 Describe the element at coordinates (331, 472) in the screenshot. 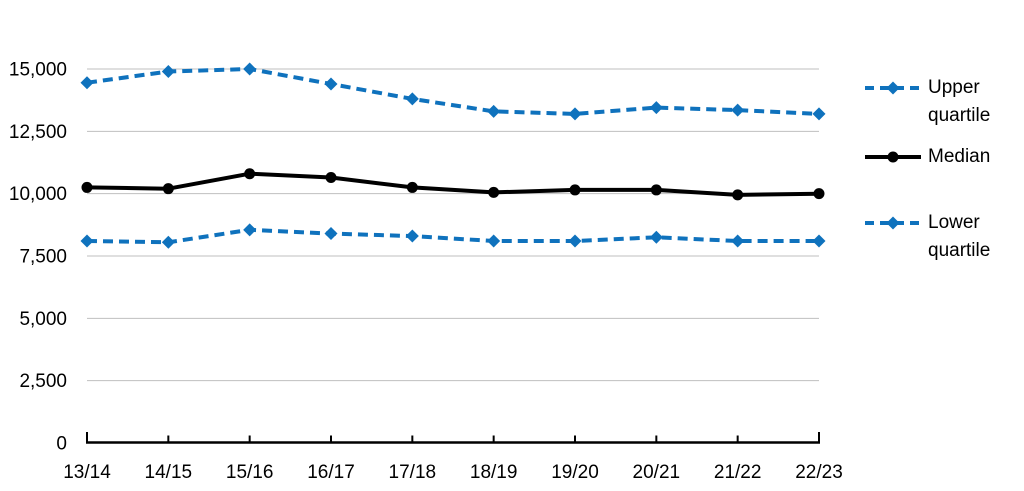

I see `x-axis-tick-label: 16/17` at that location.